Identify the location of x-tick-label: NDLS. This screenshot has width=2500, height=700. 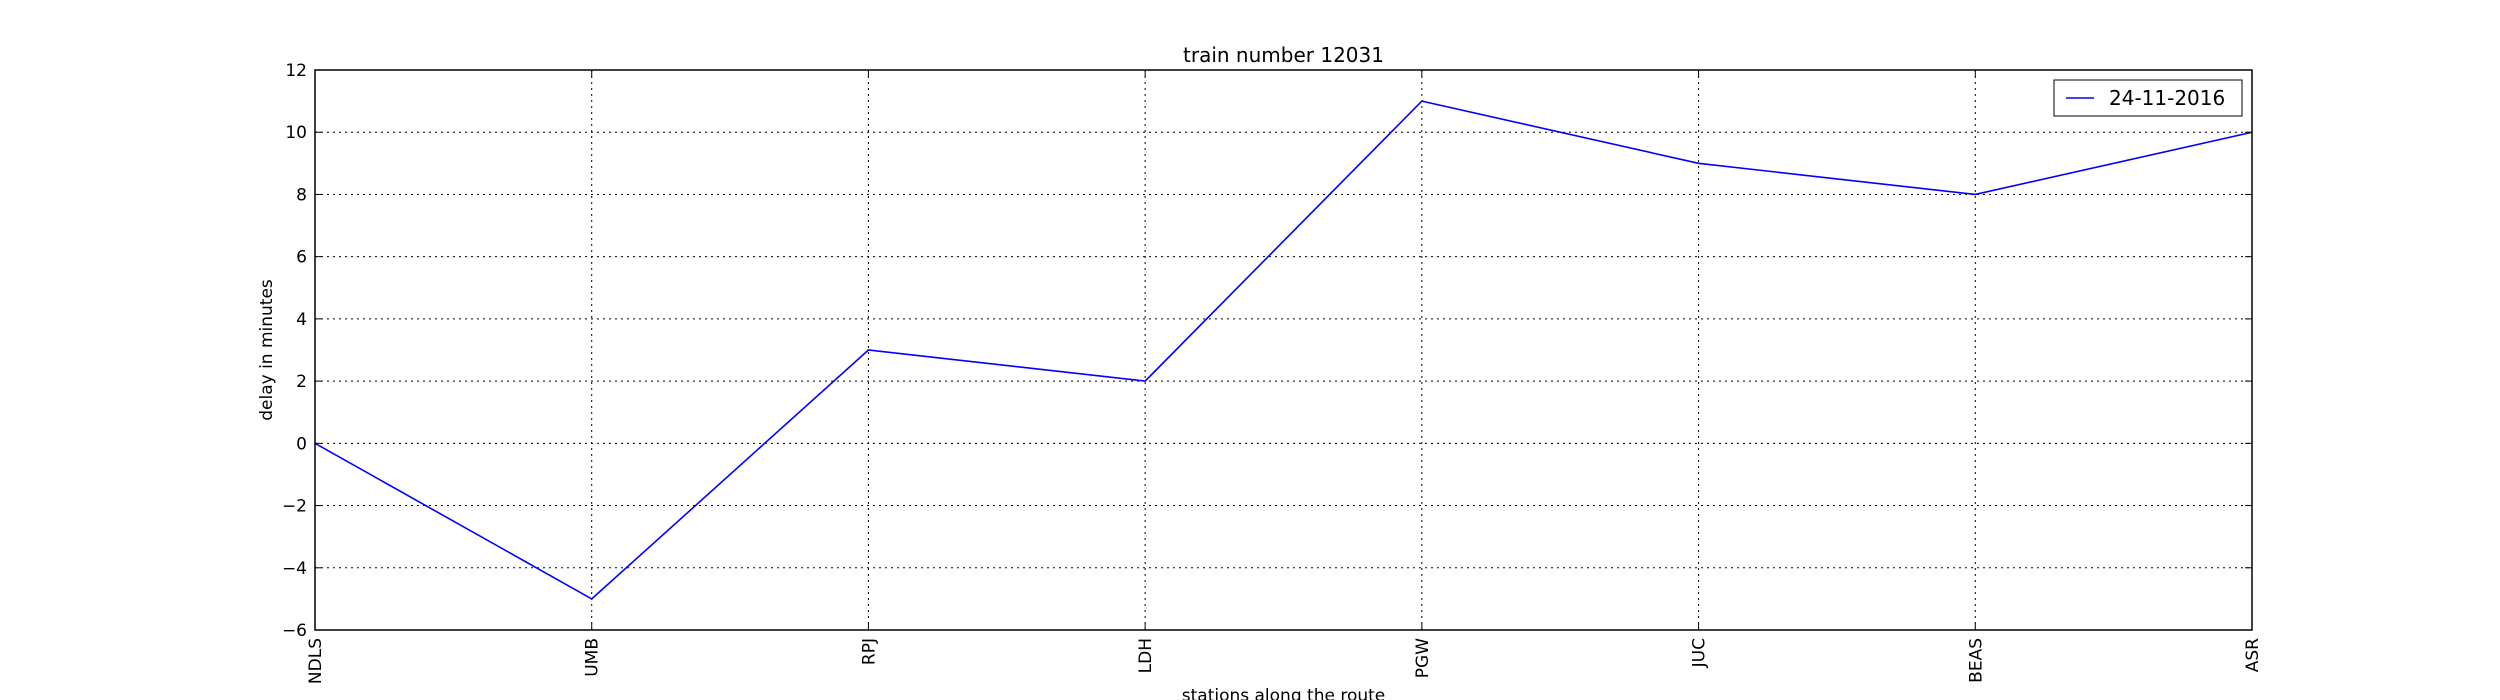
(316, 661).